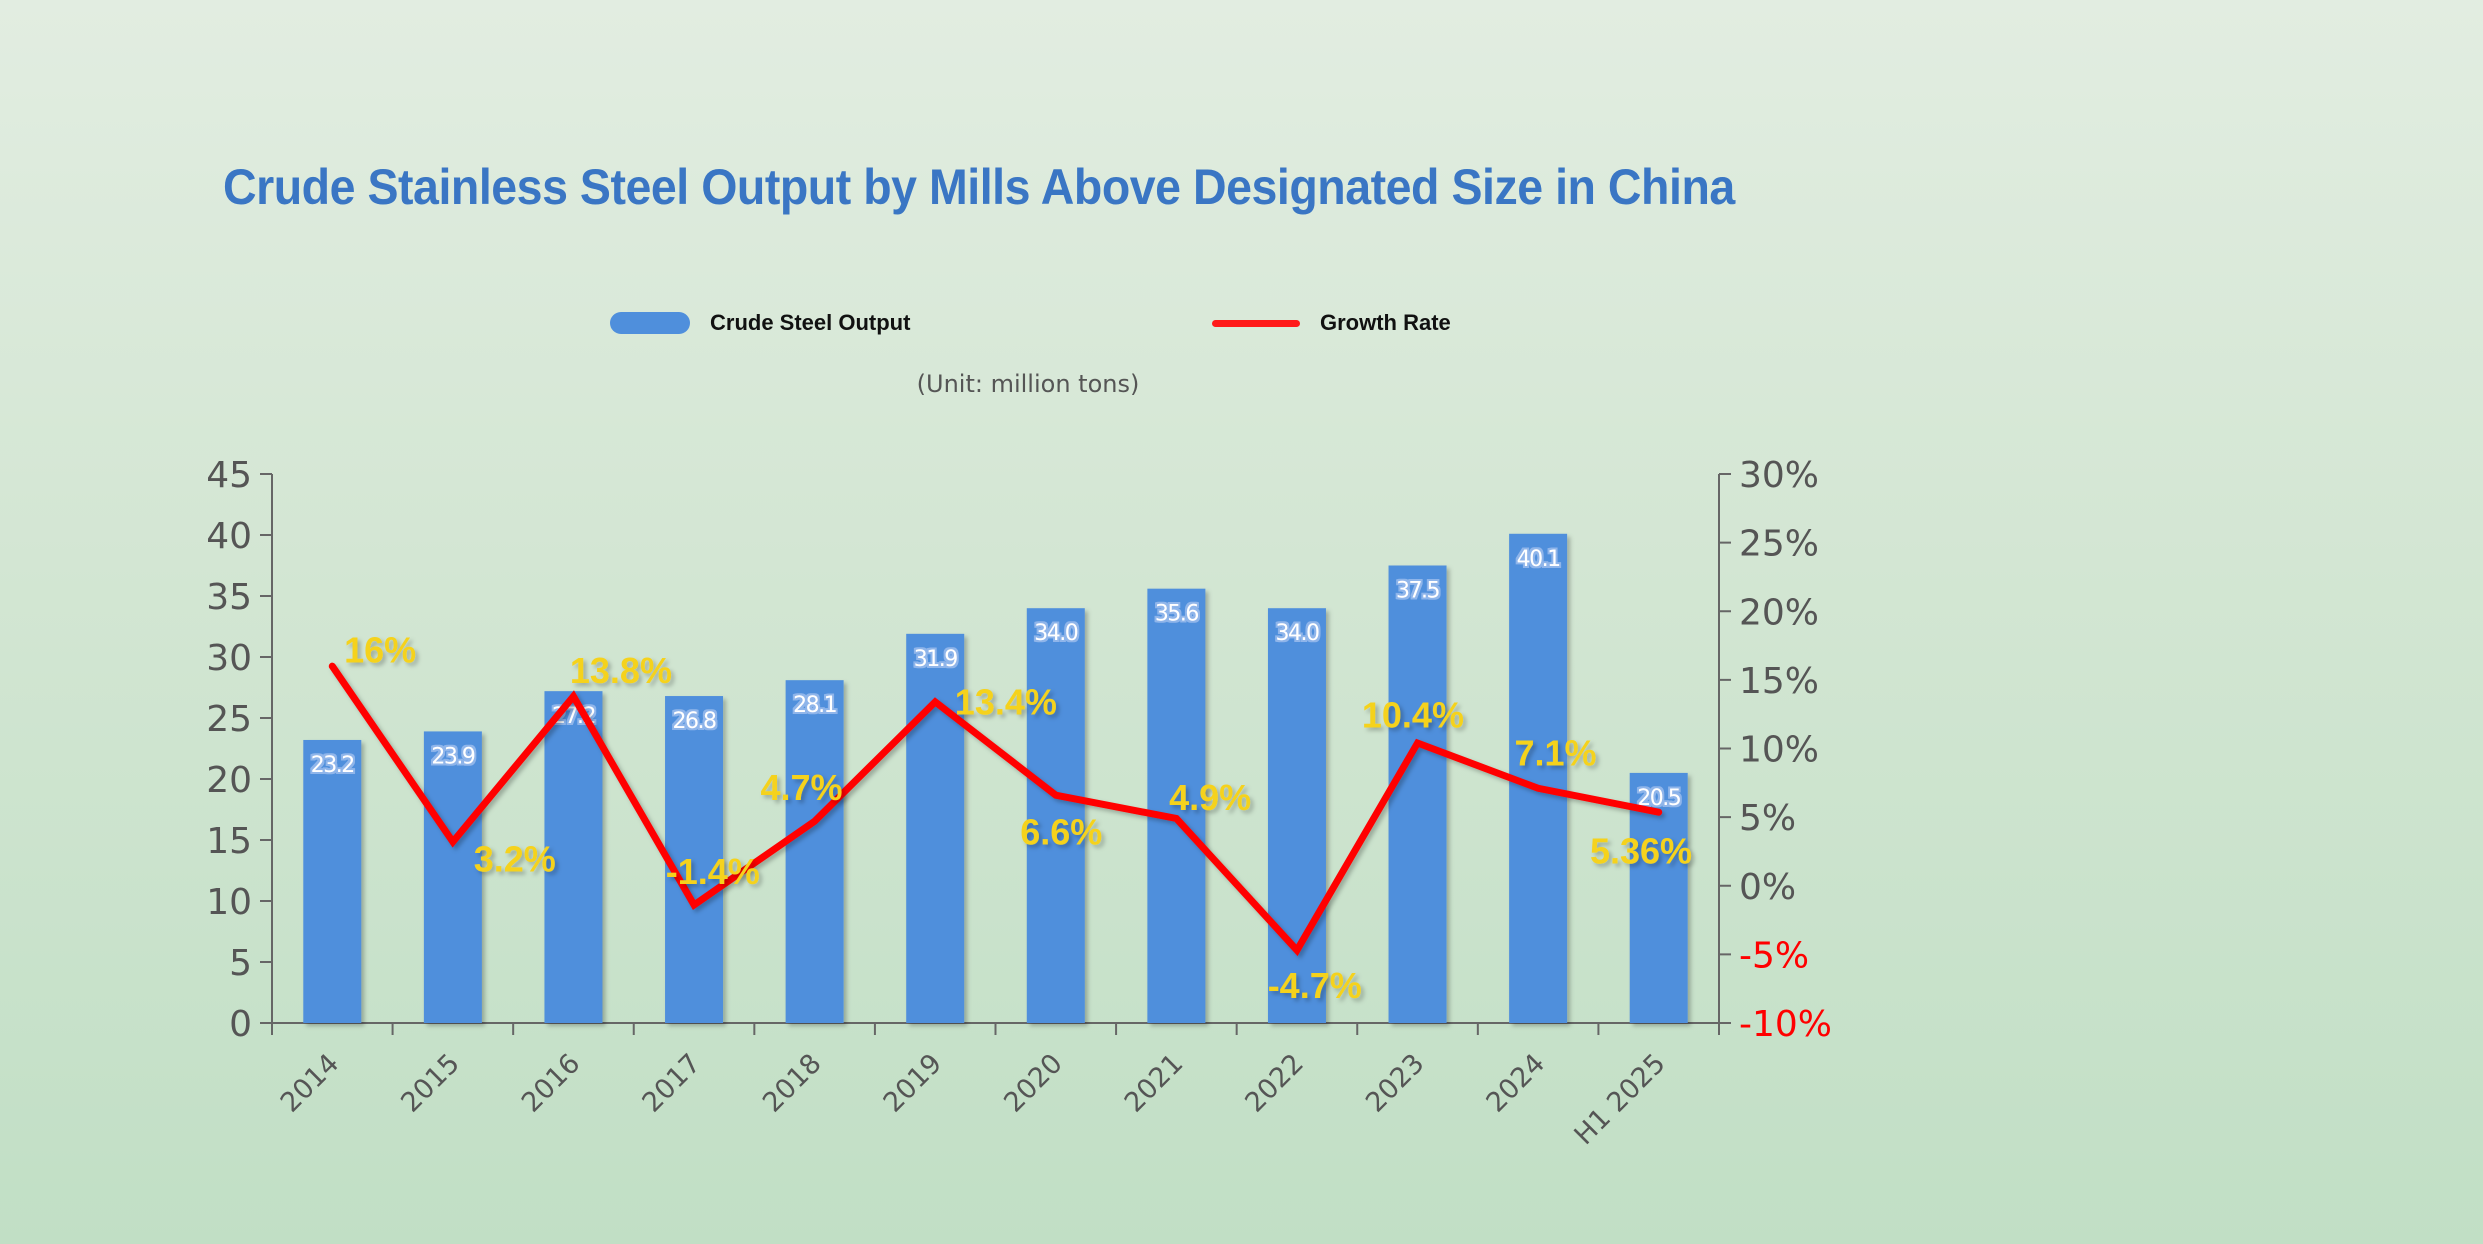 Image resolution: width=2483 pixels, height=1244 pixels. What do you see at coordinates (1413, 714) in the screenshot?
I see `growth-value-label: 10.4%` at bounding box center [1413, 714].